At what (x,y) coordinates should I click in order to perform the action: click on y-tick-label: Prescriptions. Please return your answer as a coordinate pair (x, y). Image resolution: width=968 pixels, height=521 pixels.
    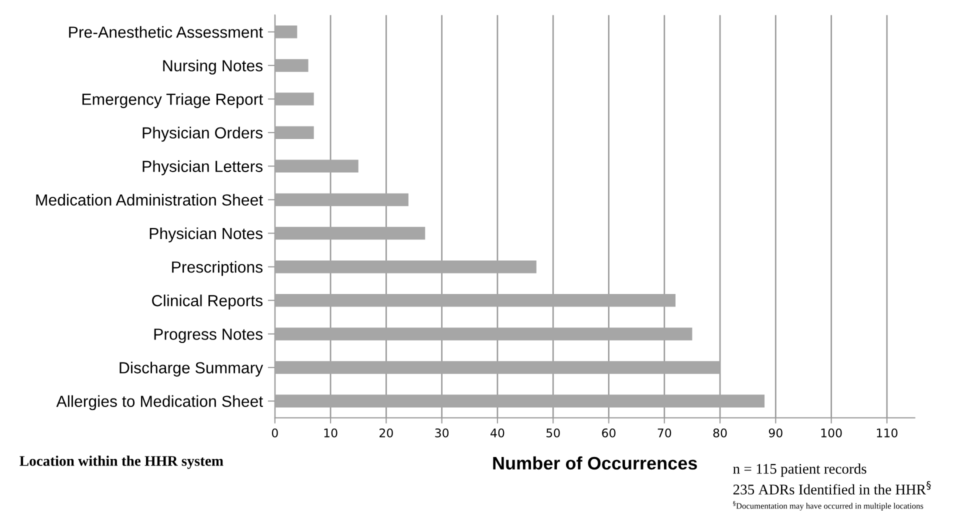
    Looking at the image, I should click on (217, 268).